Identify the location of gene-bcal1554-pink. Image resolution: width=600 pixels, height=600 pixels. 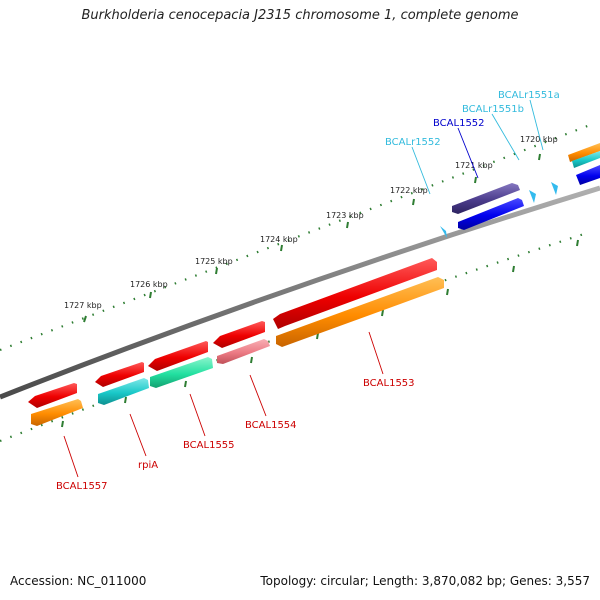
(243, 351).